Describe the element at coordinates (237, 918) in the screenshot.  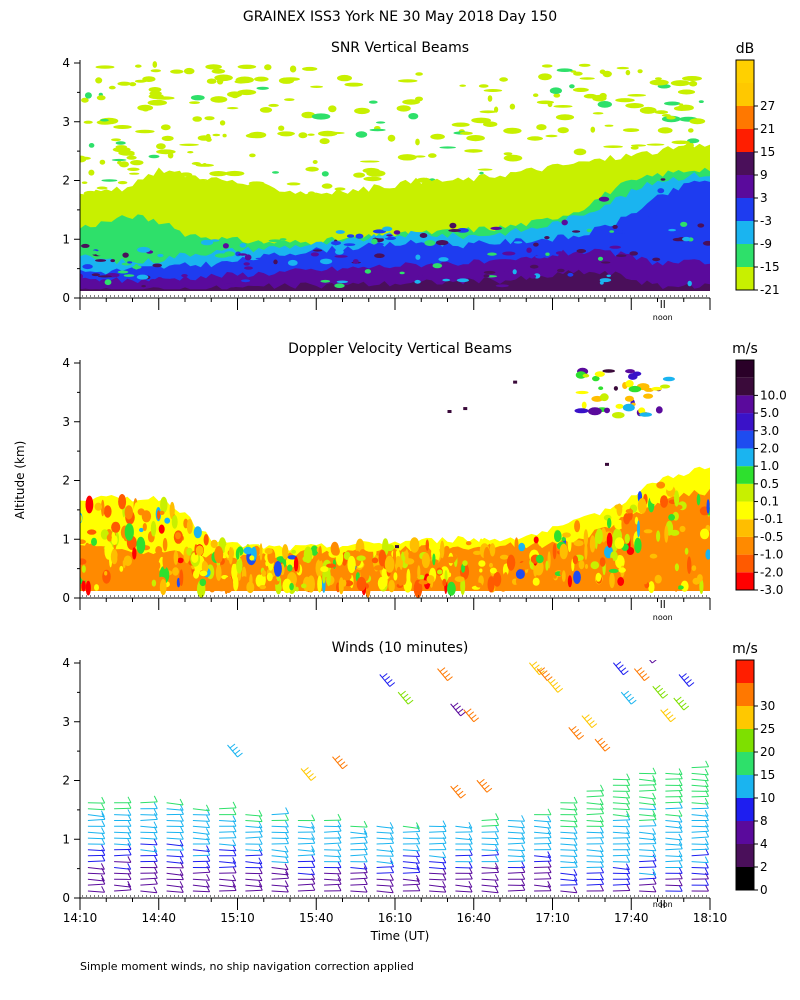
I see `x-tick-label: 15:10` at that location.